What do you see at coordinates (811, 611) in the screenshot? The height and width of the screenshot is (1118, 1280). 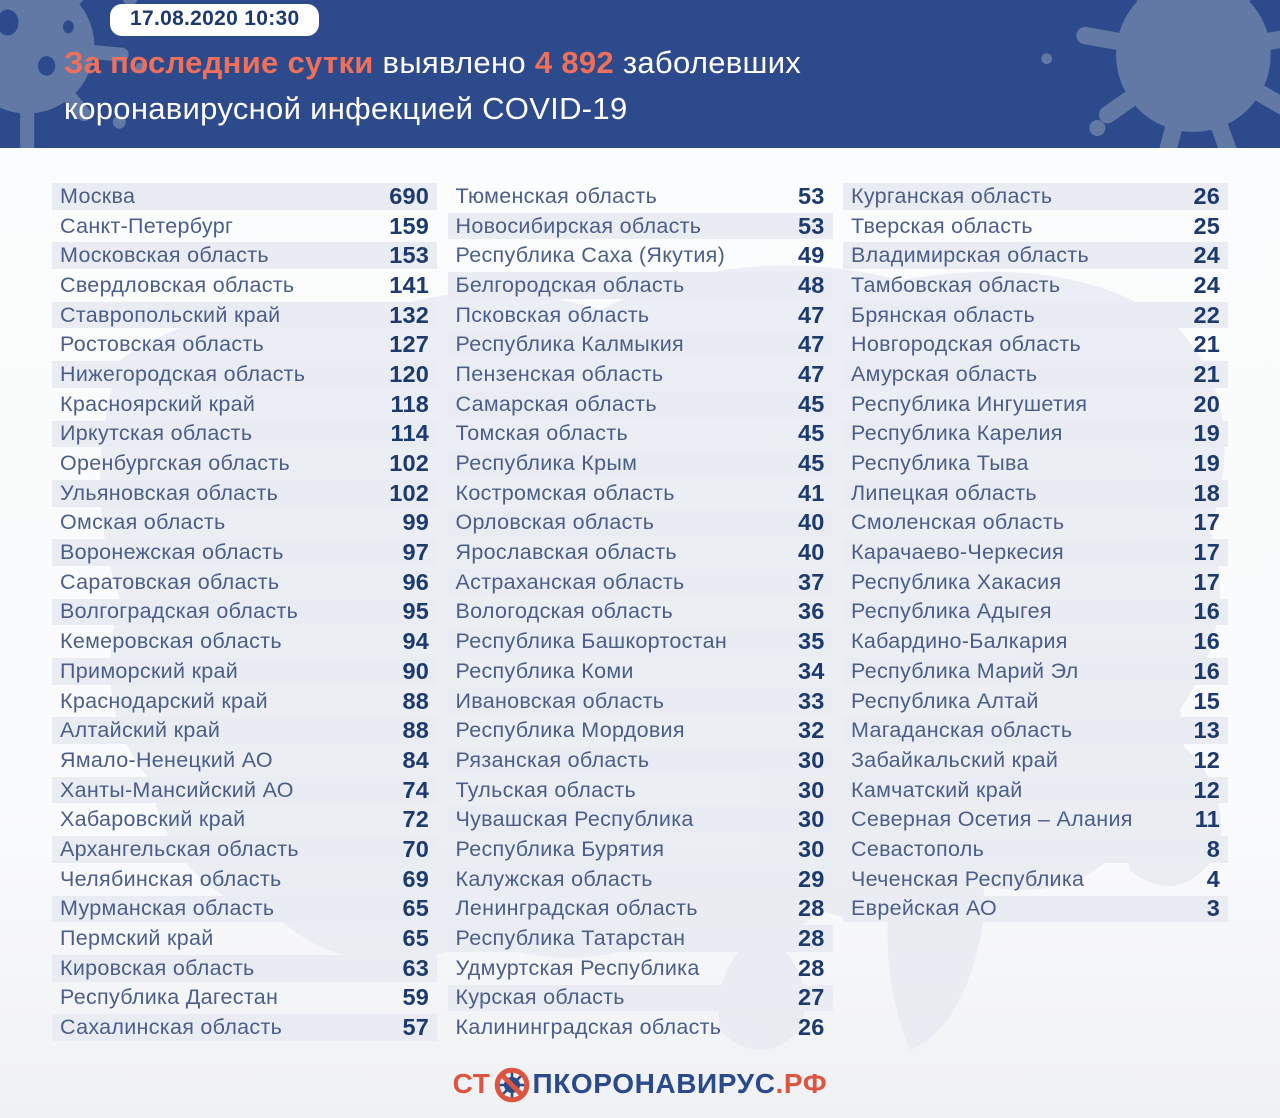 I see `region-value: 36` at bounding box center [811, 611].